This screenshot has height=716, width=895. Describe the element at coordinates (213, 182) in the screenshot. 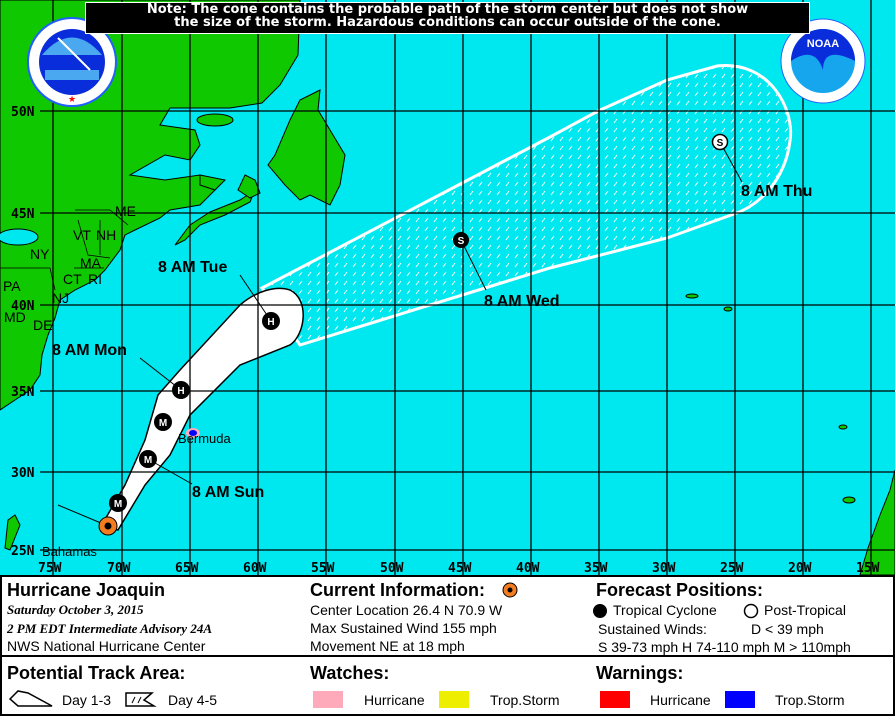

I see `pei` at that location.